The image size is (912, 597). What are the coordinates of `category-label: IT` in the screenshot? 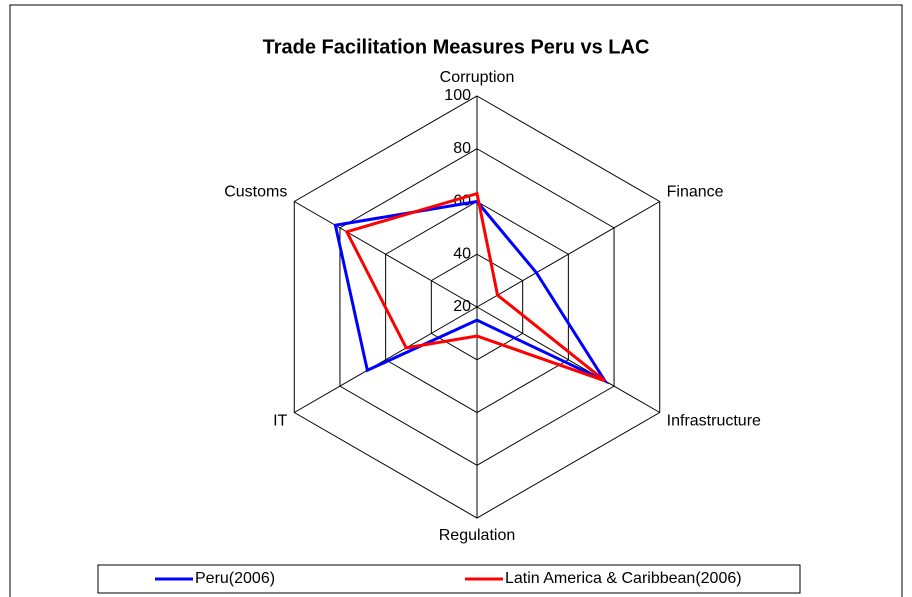 It's located at (280, 421).